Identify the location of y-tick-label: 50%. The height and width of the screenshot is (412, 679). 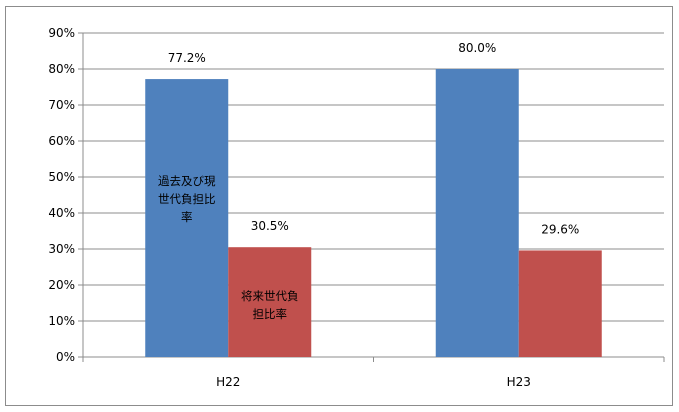
(61, 177).